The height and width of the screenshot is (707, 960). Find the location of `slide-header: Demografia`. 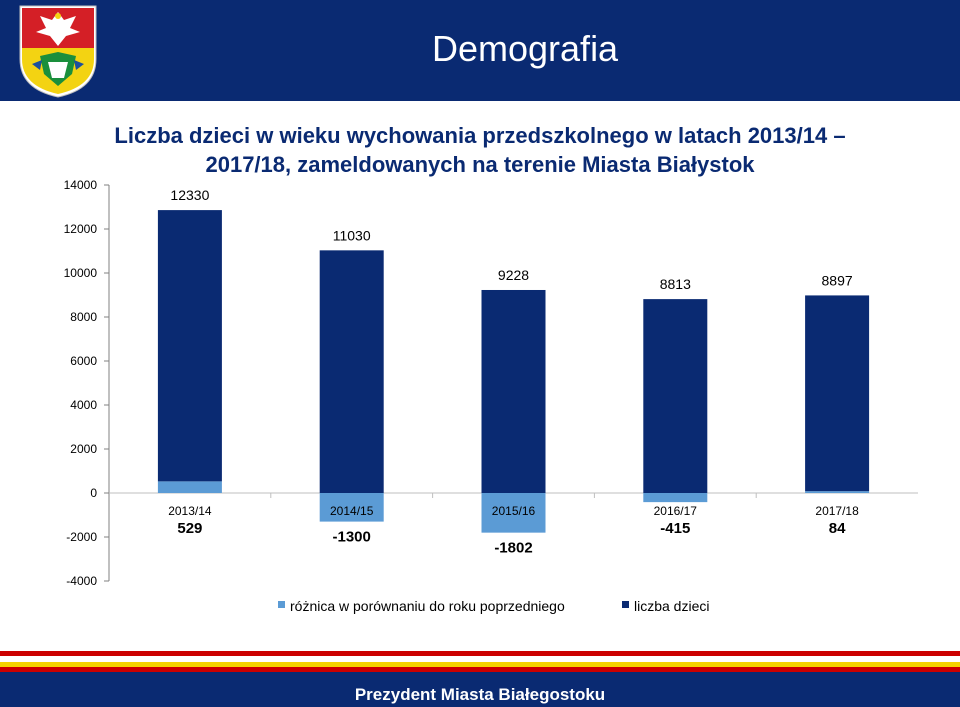

slide-header: Demografia is located at coordinates (480, 50).